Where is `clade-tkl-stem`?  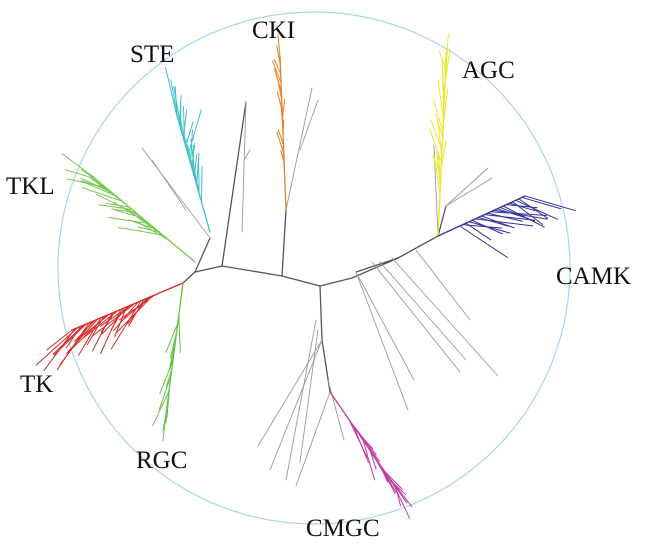 clade-tkl-stem is located at coordinates (143, 219).